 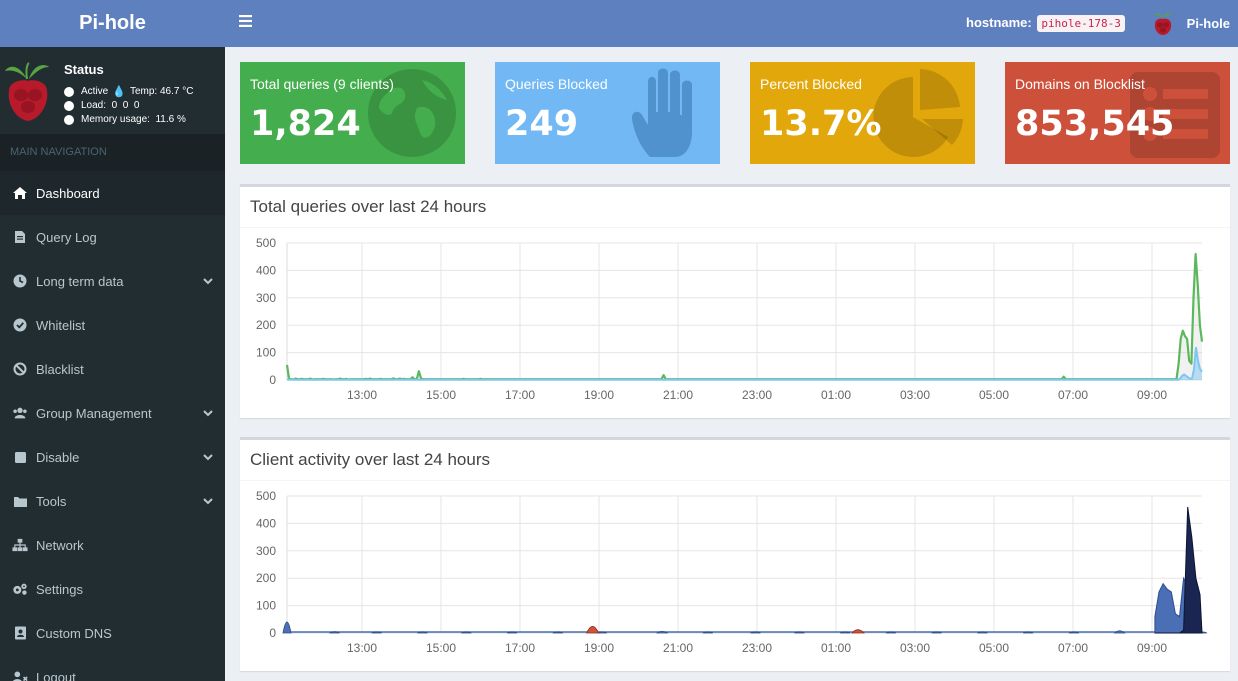 What do you see at coordinates (27, 91) in the screenshot?
I see `raspberry-pi-logo-icon` at bounding box center [27, 91].